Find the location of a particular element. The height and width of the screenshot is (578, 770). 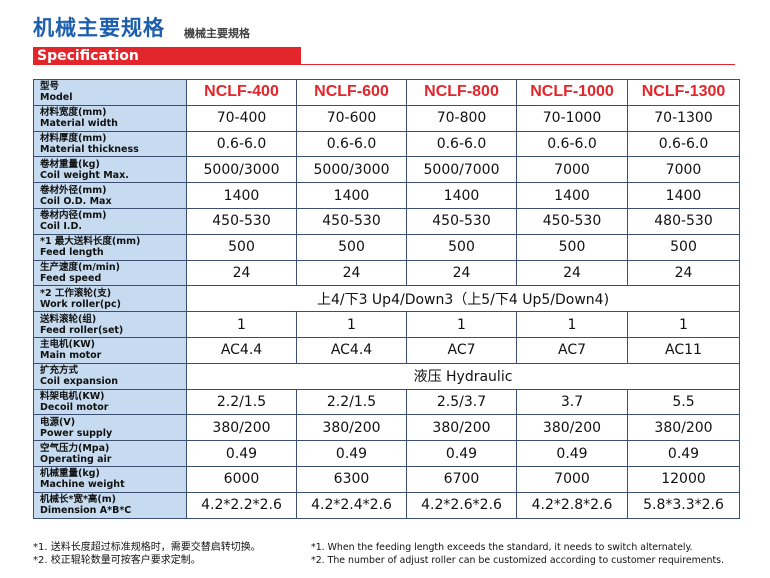

value-cell: 12000 is located at coordinates (683, 479).